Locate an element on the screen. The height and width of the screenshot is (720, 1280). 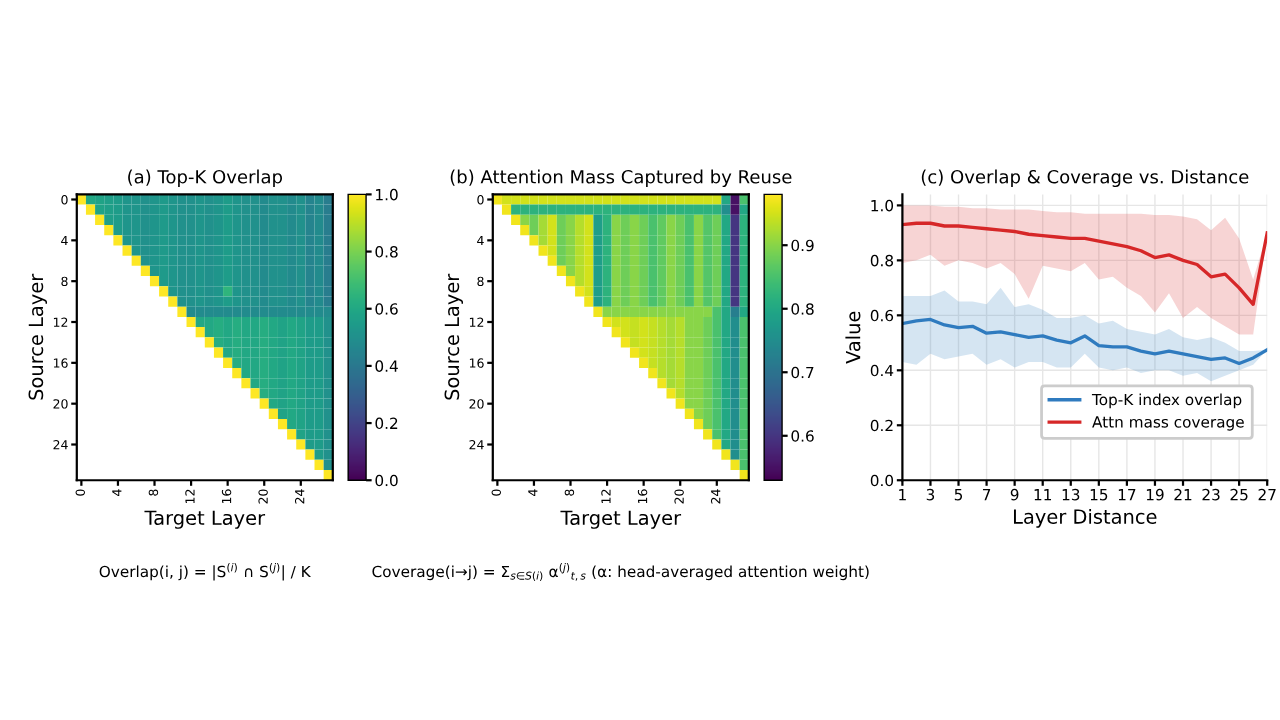
chart-title: (c) Overlap & Coverage vs. Distance is located at coordinates (1085, 178).